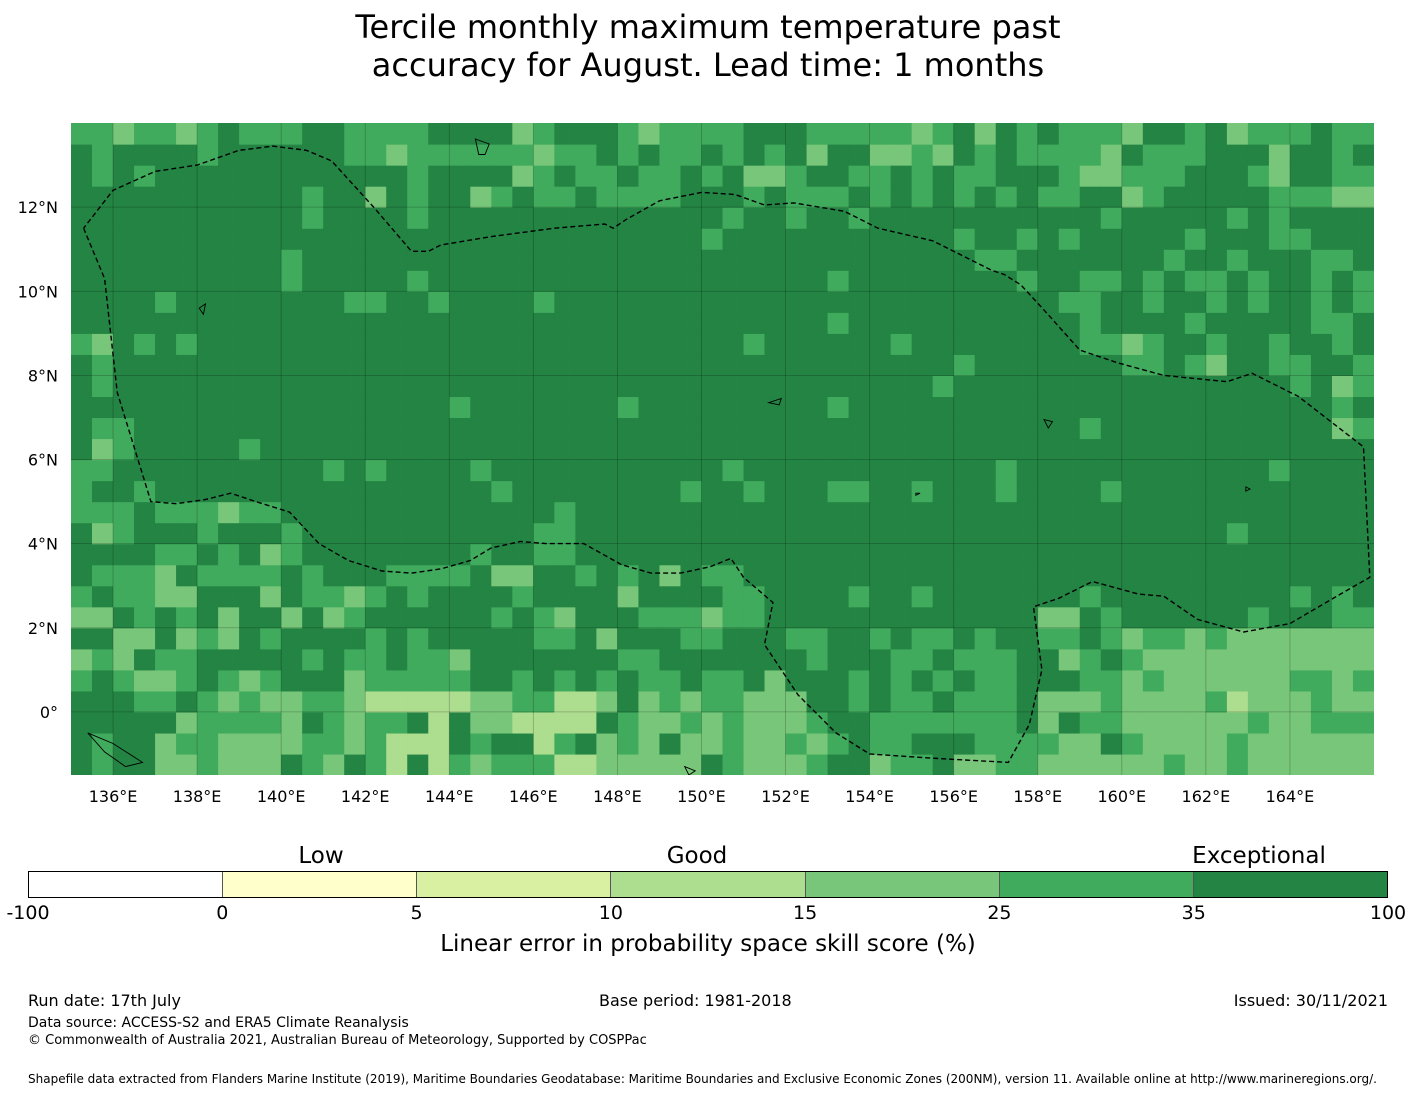 Image resolution: width=1416 pixels, height=1095 pixels. Describe the element at coordinates (28, 913) in the screenshot. I see `colorbar-tick-label: -100` at that location.